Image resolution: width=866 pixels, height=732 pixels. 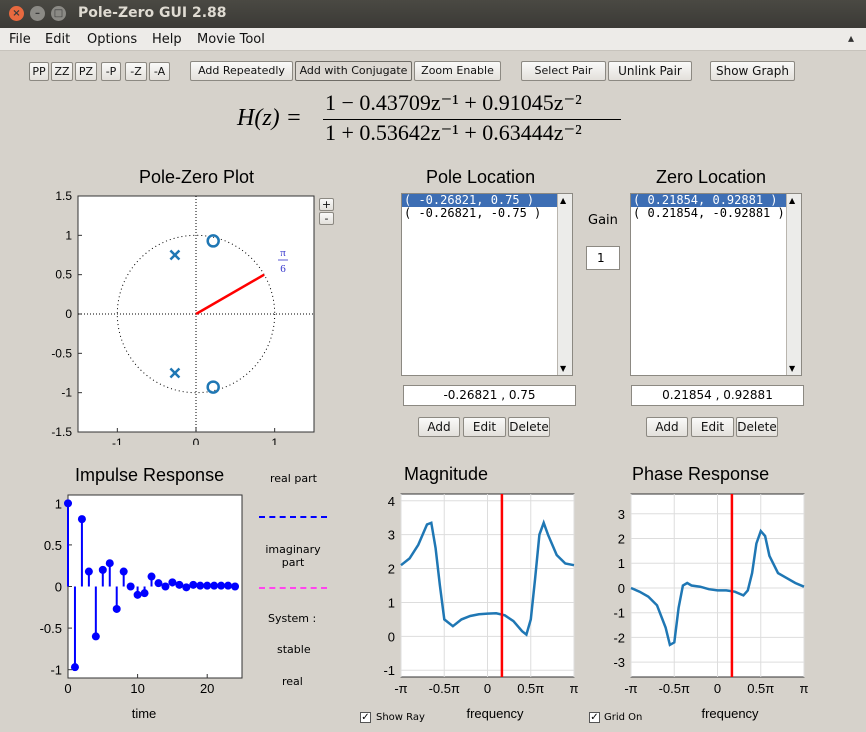 What do you see at coordinates (717, 395) in the screenshot?
I see `zero-value-field: 0.21854 , 0.92881` at bounding box center [717, 395].